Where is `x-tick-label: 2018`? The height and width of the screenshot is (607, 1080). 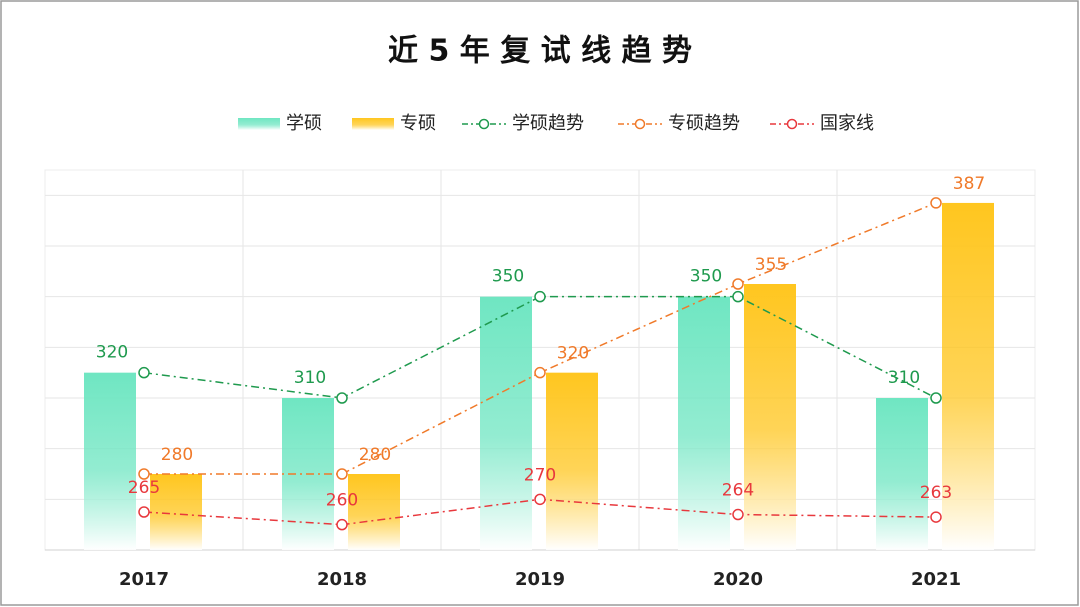
x-tick-label: 2018 is located at coordinates (342, 579).